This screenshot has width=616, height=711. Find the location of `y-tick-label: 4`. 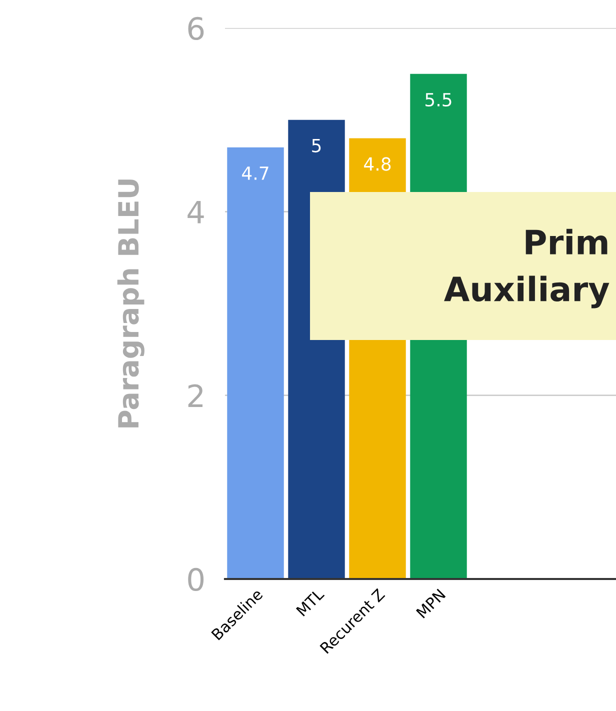

y-tick-label: 4 is located at coordinates (196, 212).